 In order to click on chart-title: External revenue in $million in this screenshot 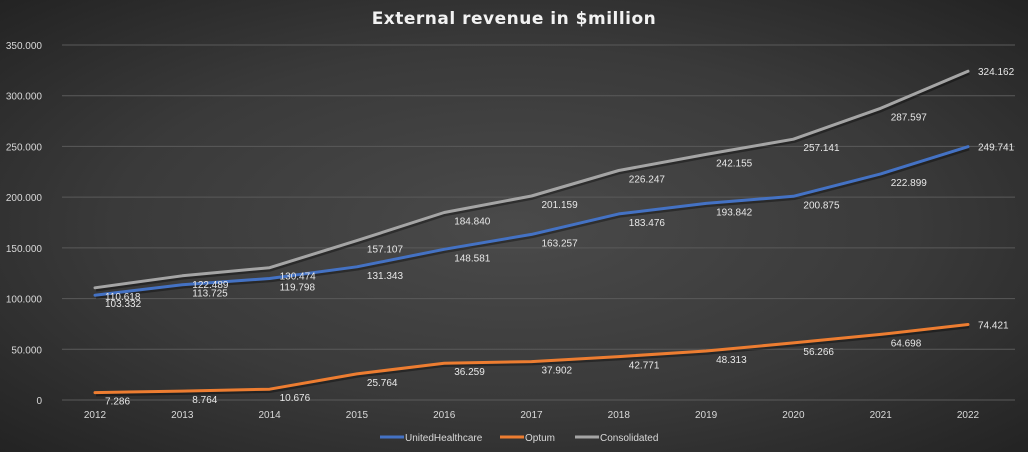, I will do `click(514, 19)`.